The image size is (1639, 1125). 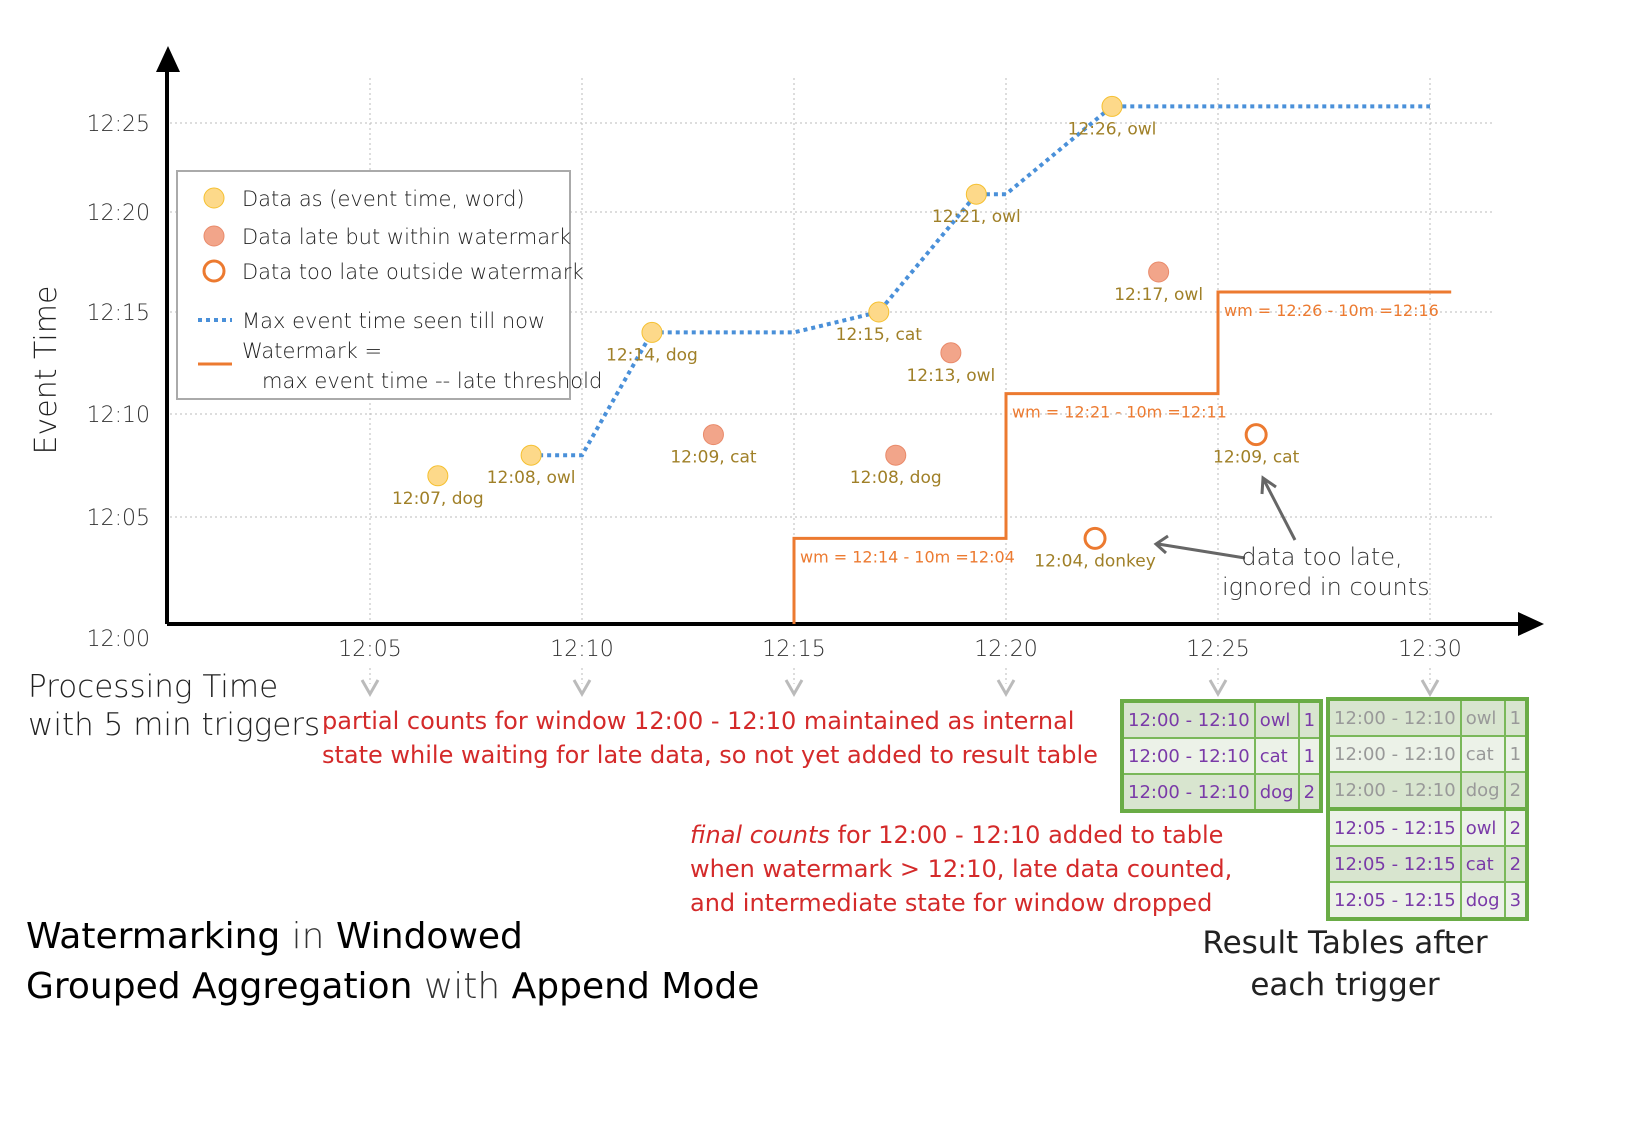 I want to click on legend-too-late-icon, so click(x=214, y=271).